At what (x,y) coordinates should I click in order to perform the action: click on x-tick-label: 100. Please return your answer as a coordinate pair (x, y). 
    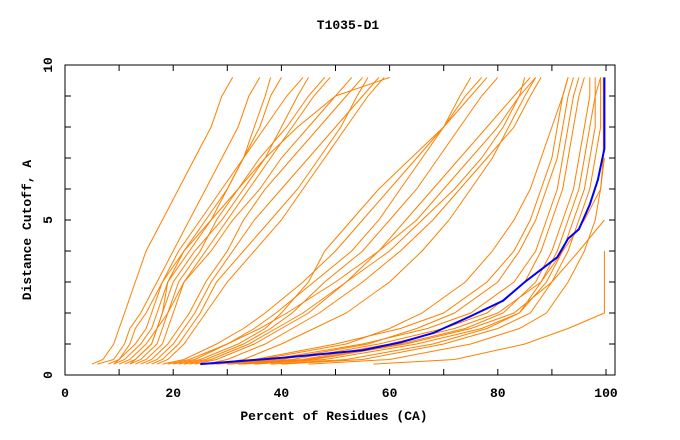
    Looking at the image, I should click on (606, 393).